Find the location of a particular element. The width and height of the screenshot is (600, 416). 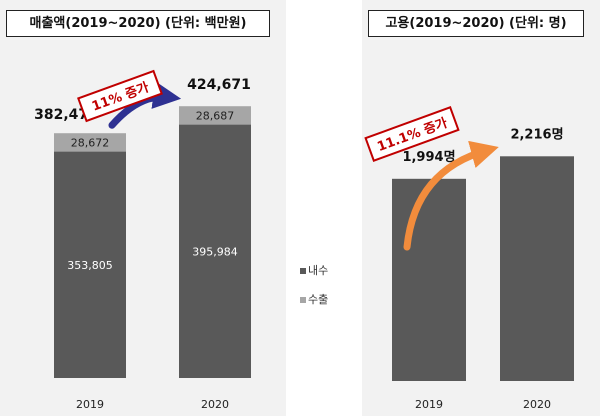

bar-export-2019 is located at coordinates (90, 142).